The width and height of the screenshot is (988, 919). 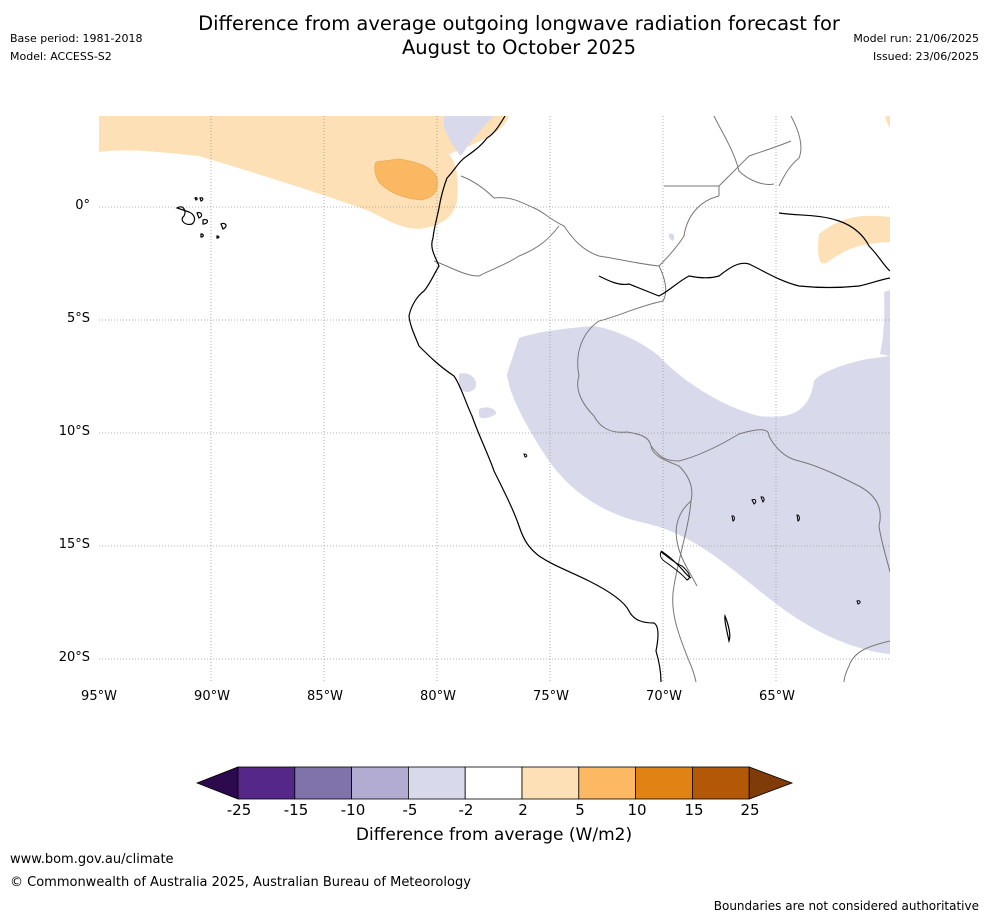 I want to click on colorbar-tick: 5, so click(x=580, y=810).